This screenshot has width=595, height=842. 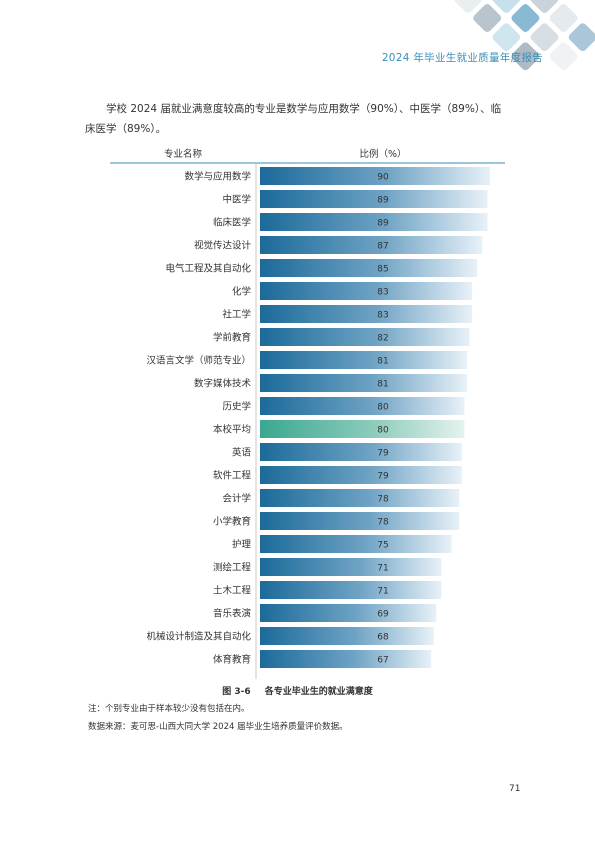 I want to click on category-label: 历史学, so click(x=236, y=407).